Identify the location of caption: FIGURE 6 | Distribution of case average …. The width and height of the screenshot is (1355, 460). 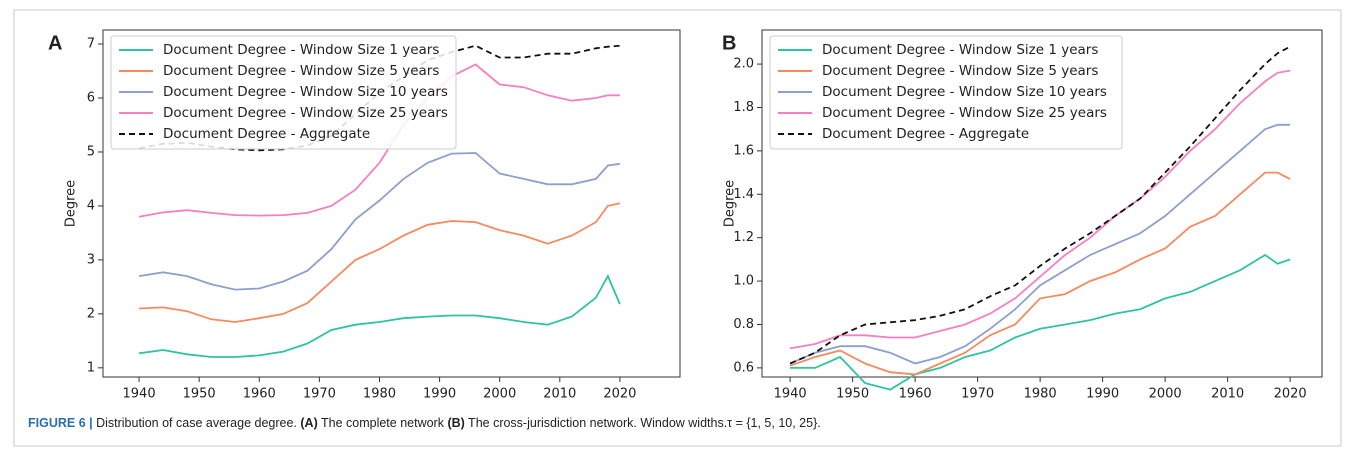
(424, 423).